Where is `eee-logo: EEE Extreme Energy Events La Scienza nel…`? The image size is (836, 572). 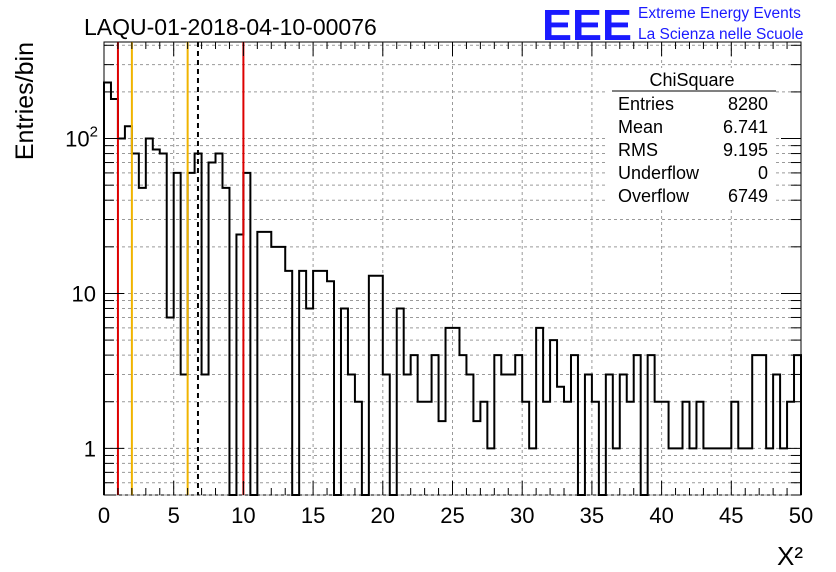
eee-logo: EEE Extreme Energy Events La Scienza nel… is located at coordinates (672, 25).